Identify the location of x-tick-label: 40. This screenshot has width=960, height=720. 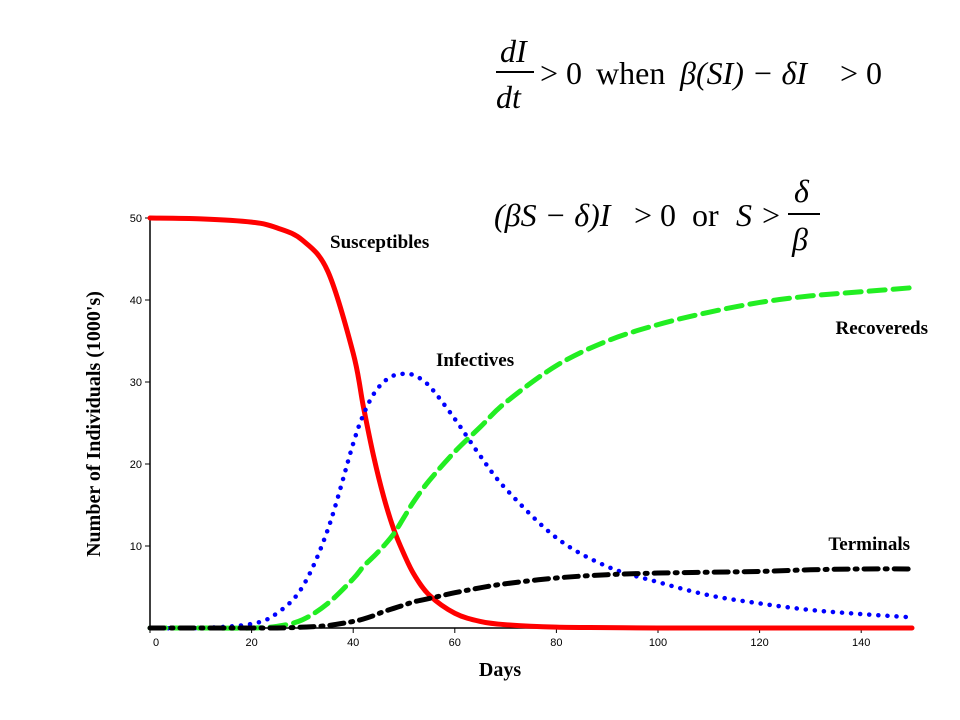
(353, 643).